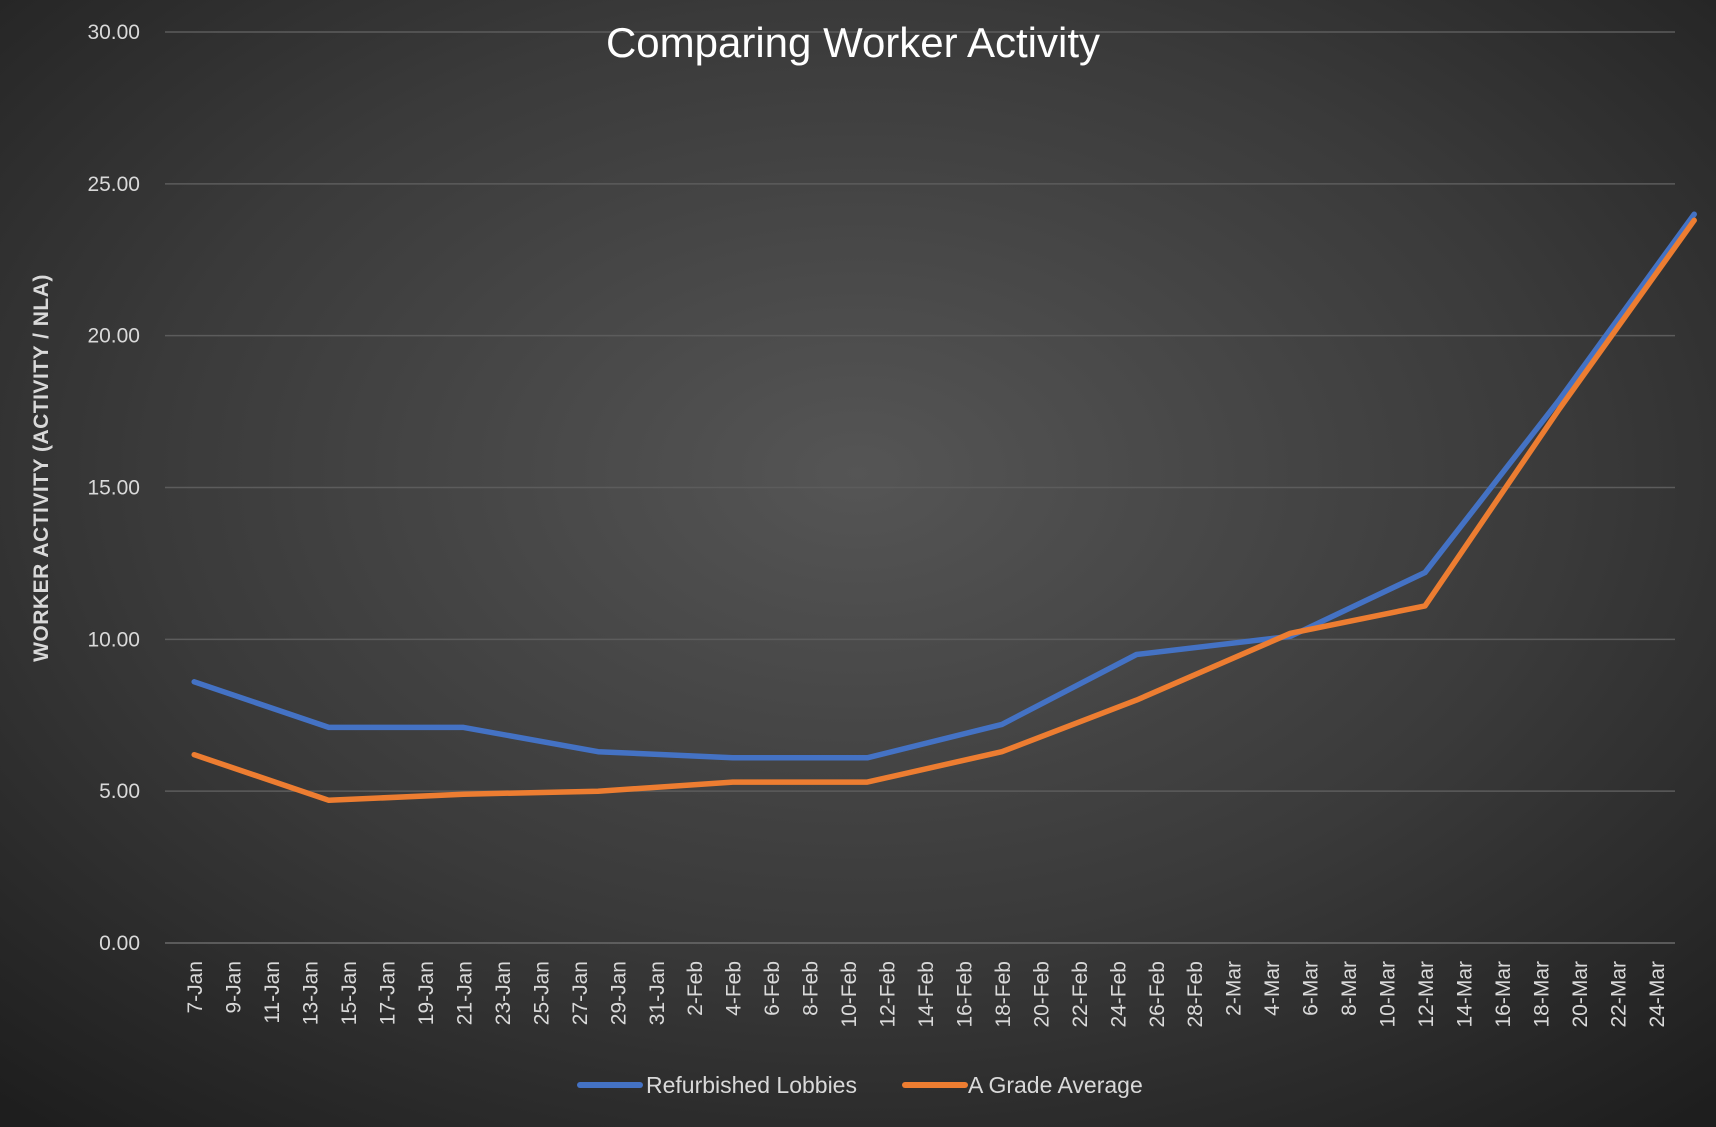 Image resolution: width=1716 pixels, height=1127 pixels. I want to click on x-tick-label: 22-Mar, so click(1618, 994).